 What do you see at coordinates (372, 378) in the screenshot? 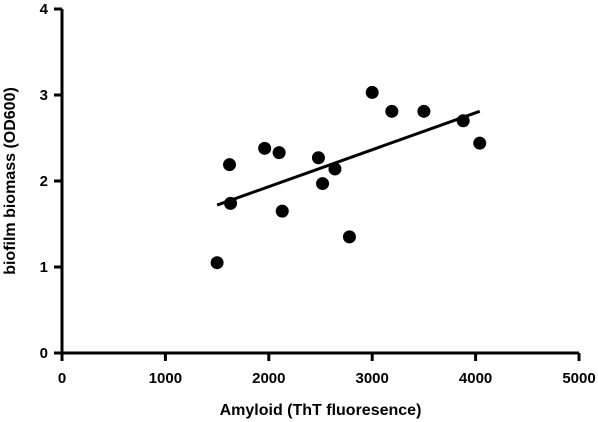
I see `x-tick-label: 3000` at bounding box center [372, 378].